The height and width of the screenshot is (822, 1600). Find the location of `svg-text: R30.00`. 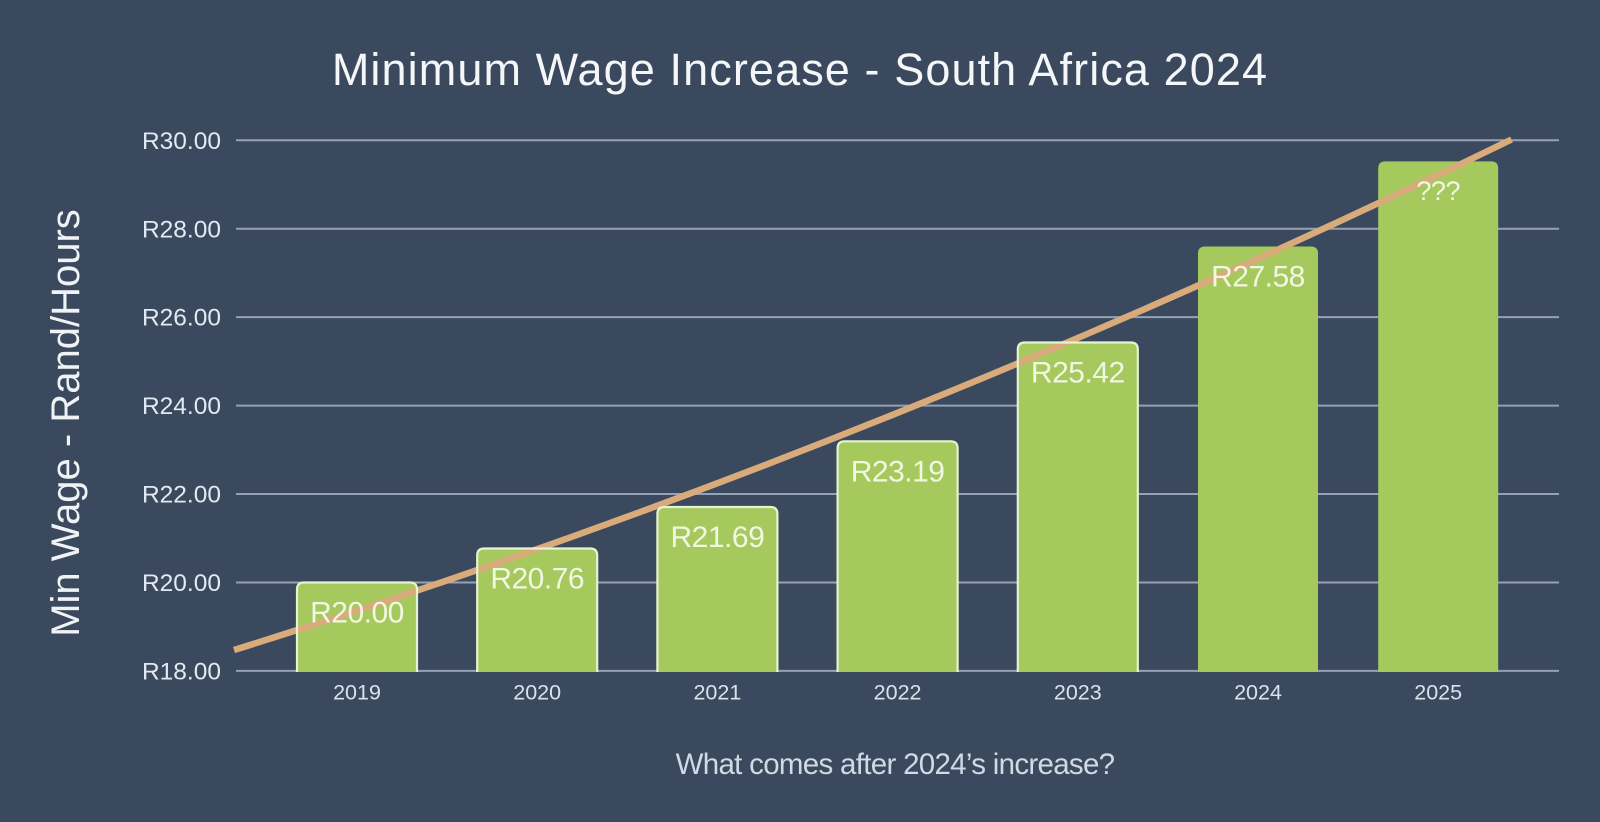

svg-text: R30.00 is located at coordinates (181, 141).